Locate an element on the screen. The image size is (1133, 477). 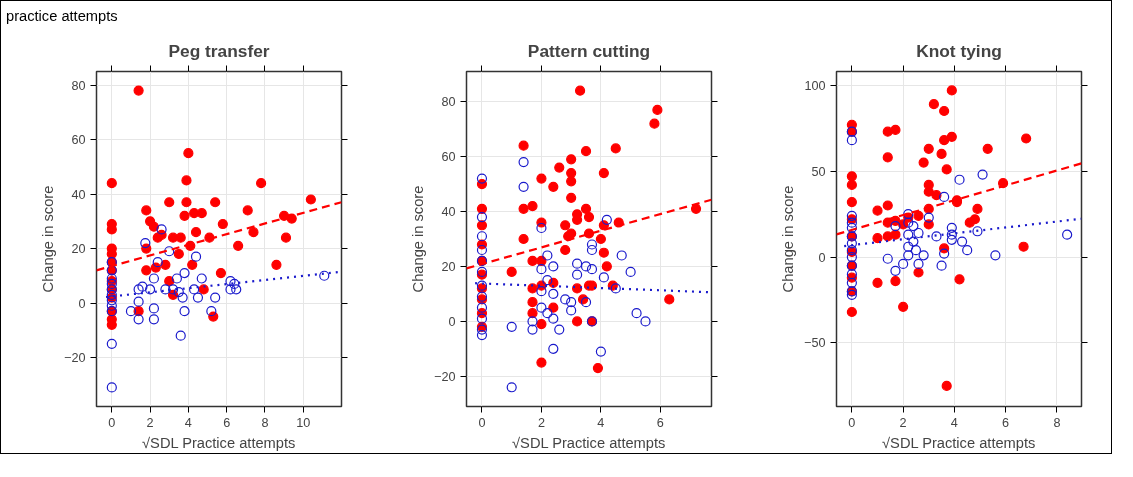
y-tick-label: 100 is located at coordinates (815, 85).